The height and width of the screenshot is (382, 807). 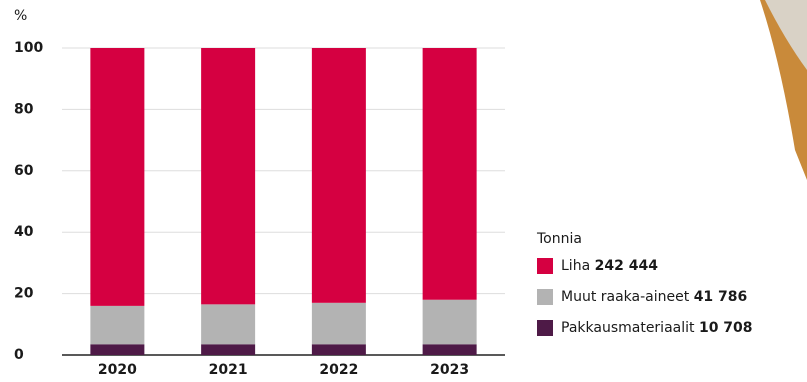 I want to click on decor-image-top, so click(x=786, y=35).